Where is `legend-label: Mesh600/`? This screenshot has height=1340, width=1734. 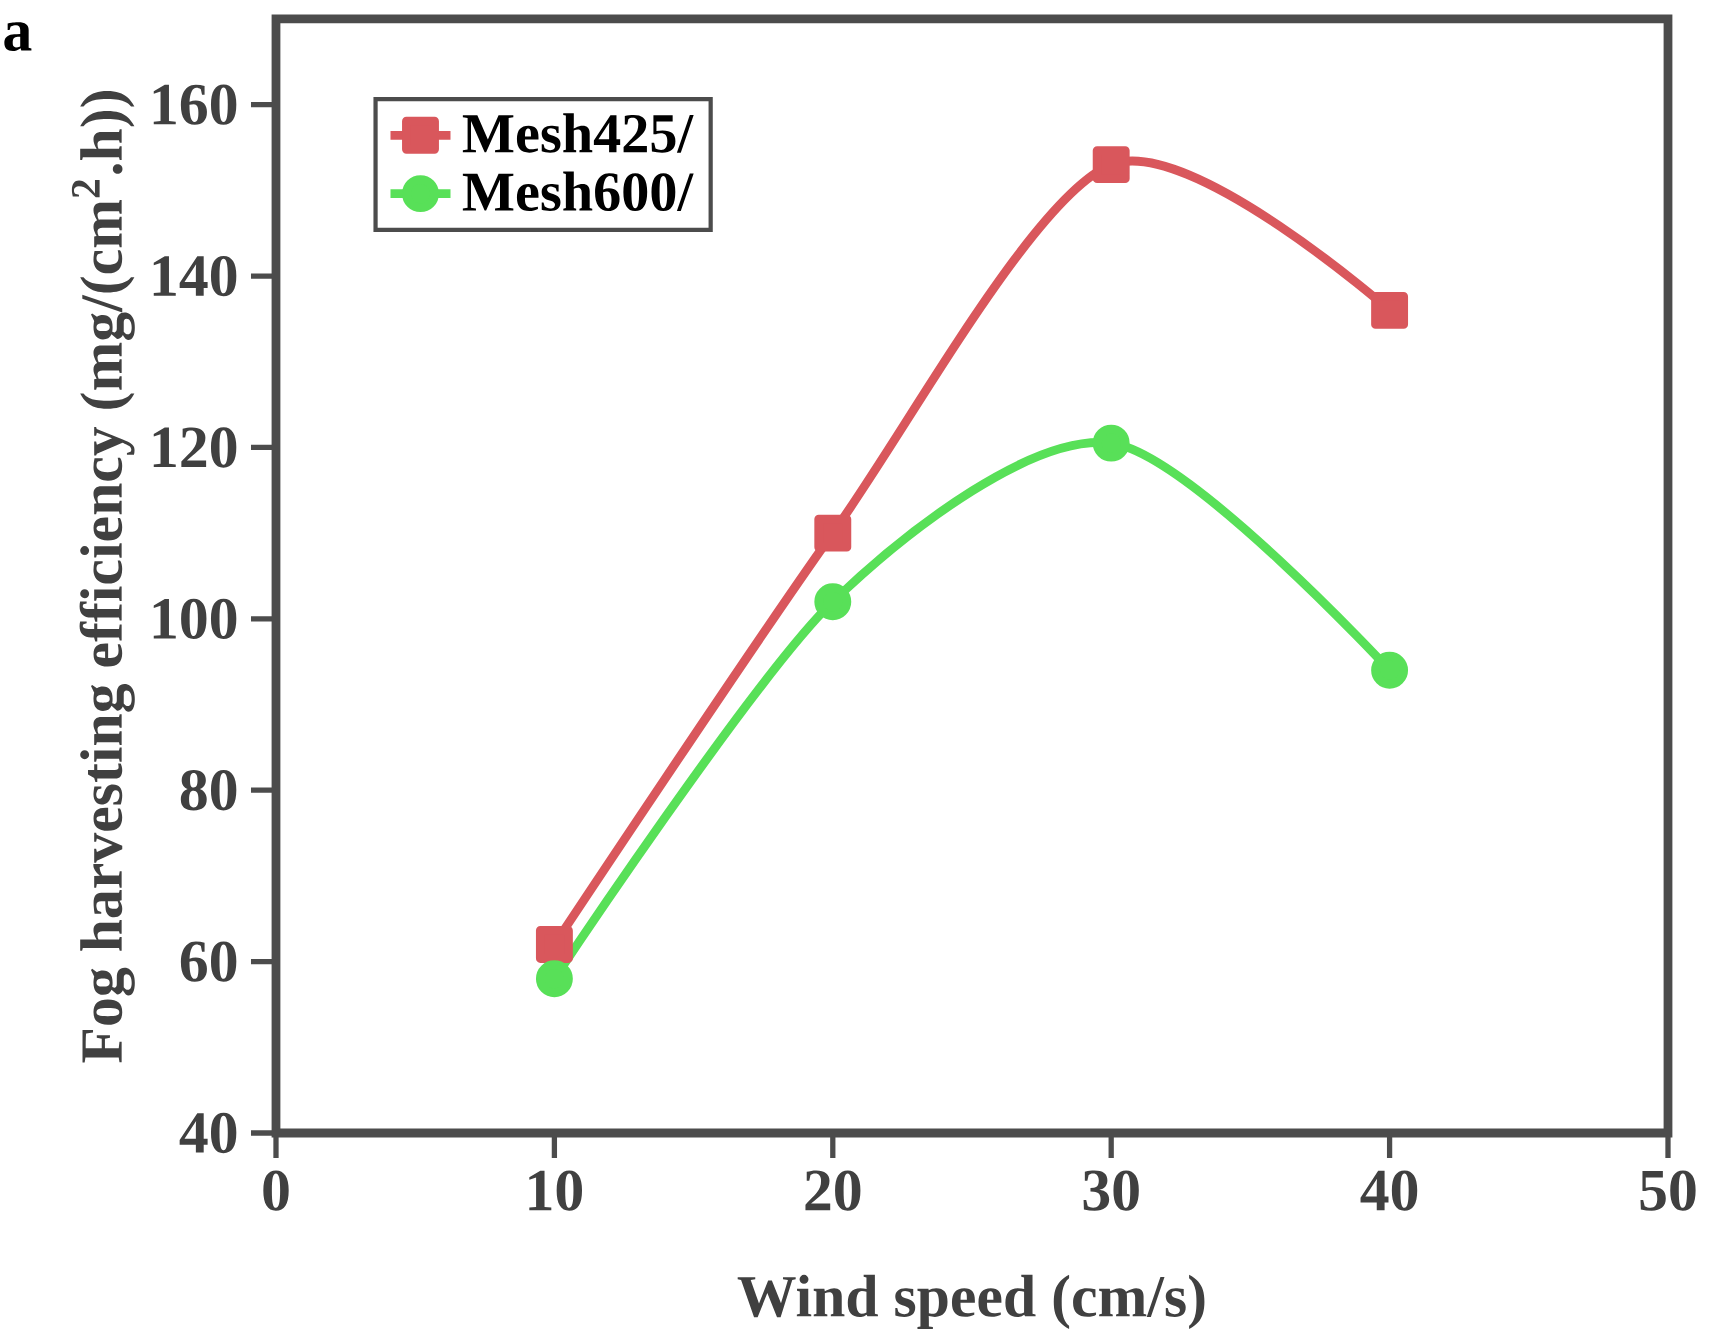 legend-label: Mesh600/ is located at coordinates (578, 191).